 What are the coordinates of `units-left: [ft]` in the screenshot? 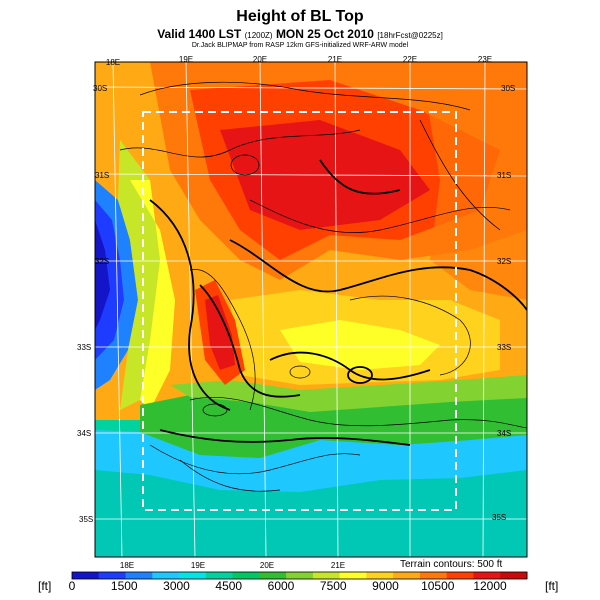 It's located at (45, 586).